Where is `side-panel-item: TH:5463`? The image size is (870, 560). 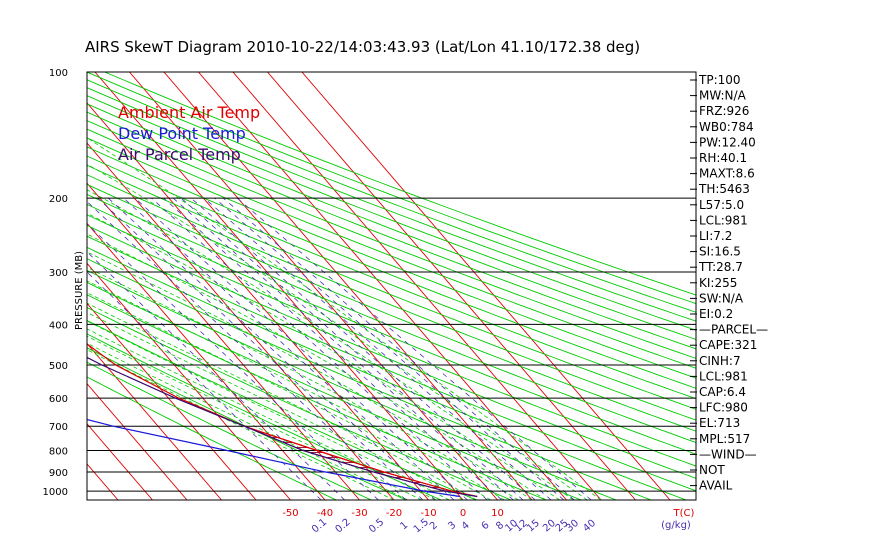 side-panel-item: TH:5463 is located at coordinates (724, 189).